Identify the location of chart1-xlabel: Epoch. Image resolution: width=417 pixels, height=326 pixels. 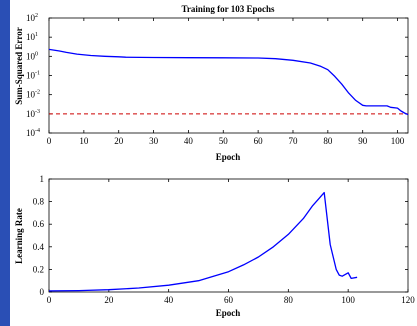
(228, 157).